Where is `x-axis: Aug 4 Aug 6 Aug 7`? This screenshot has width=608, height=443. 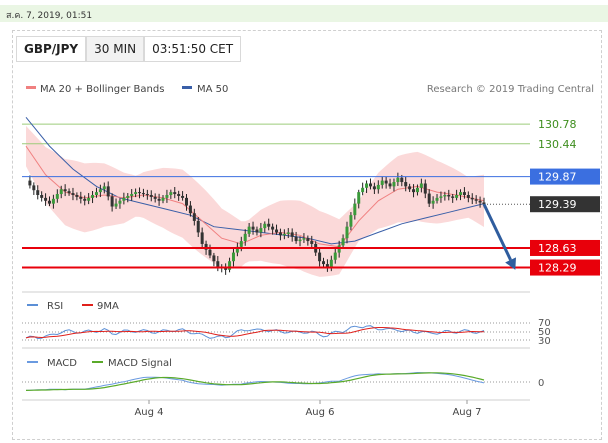
x-axis: Aug 4 Aug 6 Aug 7 is located at coordinates (308, 409).